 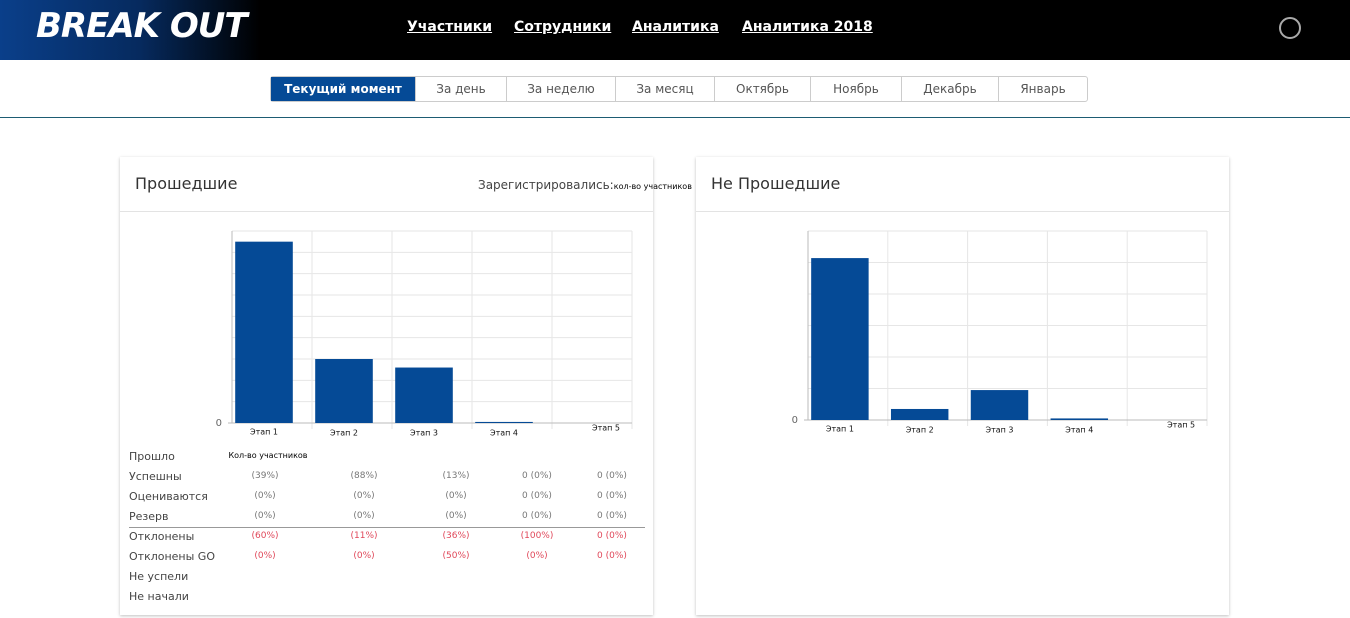 What do you see at coordinates (155, 476) in the screenshot?
I see `row-label: Успешны` at bounding box center [155, 476].